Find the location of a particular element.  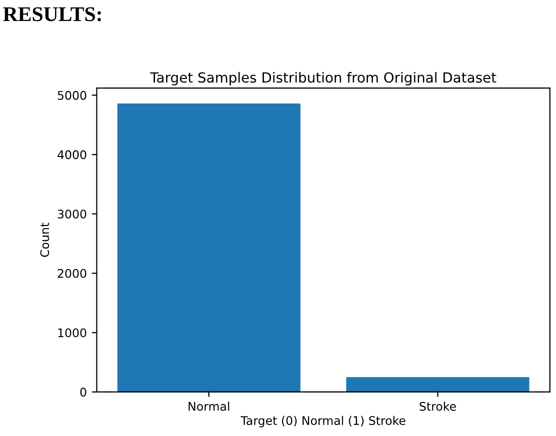

y-tick-label: 4000 is located at coordinates (72, 155).